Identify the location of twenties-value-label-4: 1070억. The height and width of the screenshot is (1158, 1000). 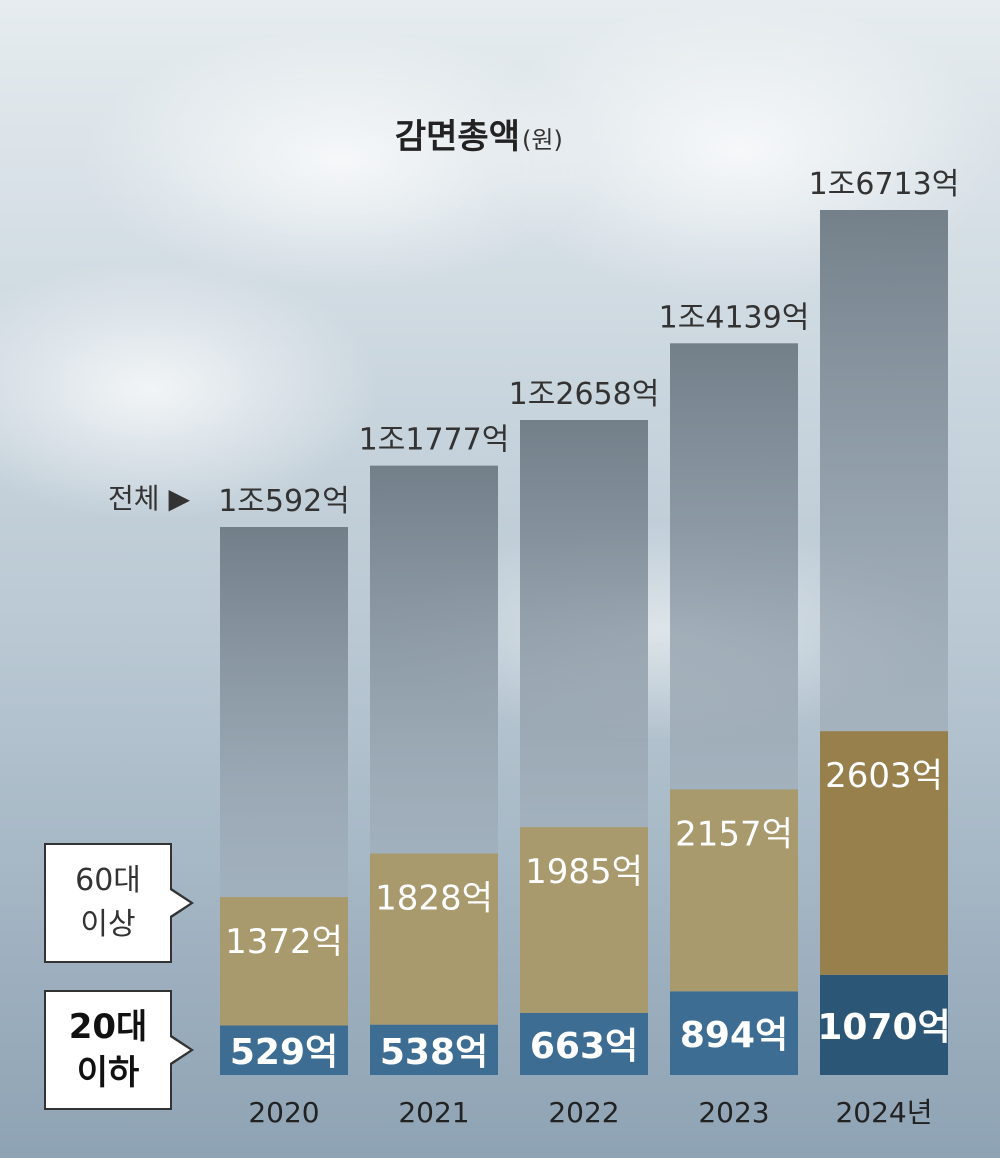
(883, 1027).